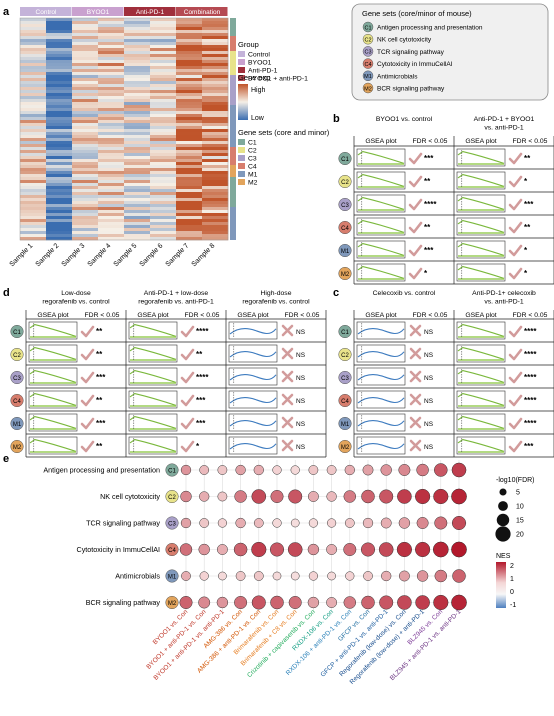  What do you see at coordinates (76, 302) in the screenshot?
I see `comparison-title: regorafenib vs. control` at bounding box center [76, 302].